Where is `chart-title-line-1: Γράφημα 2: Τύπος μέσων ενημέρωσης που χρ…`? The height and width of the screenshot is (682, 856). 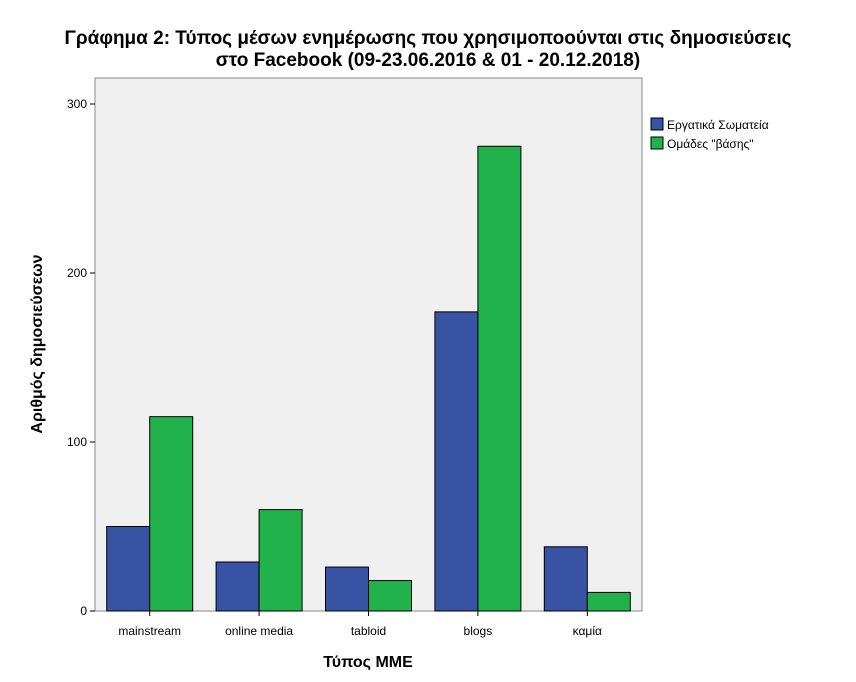 chart-title-line-1: Γράφημα 2: Τύπος μέσων ενημέρωσης που χρ… is located at coordinates (428, 38).